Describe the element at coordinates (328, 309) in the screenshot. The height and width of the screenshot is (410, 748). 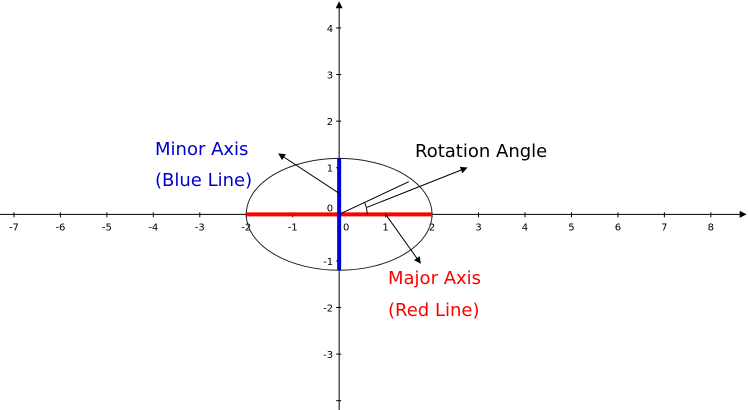
I see `y-tick-label: -2` at that location.